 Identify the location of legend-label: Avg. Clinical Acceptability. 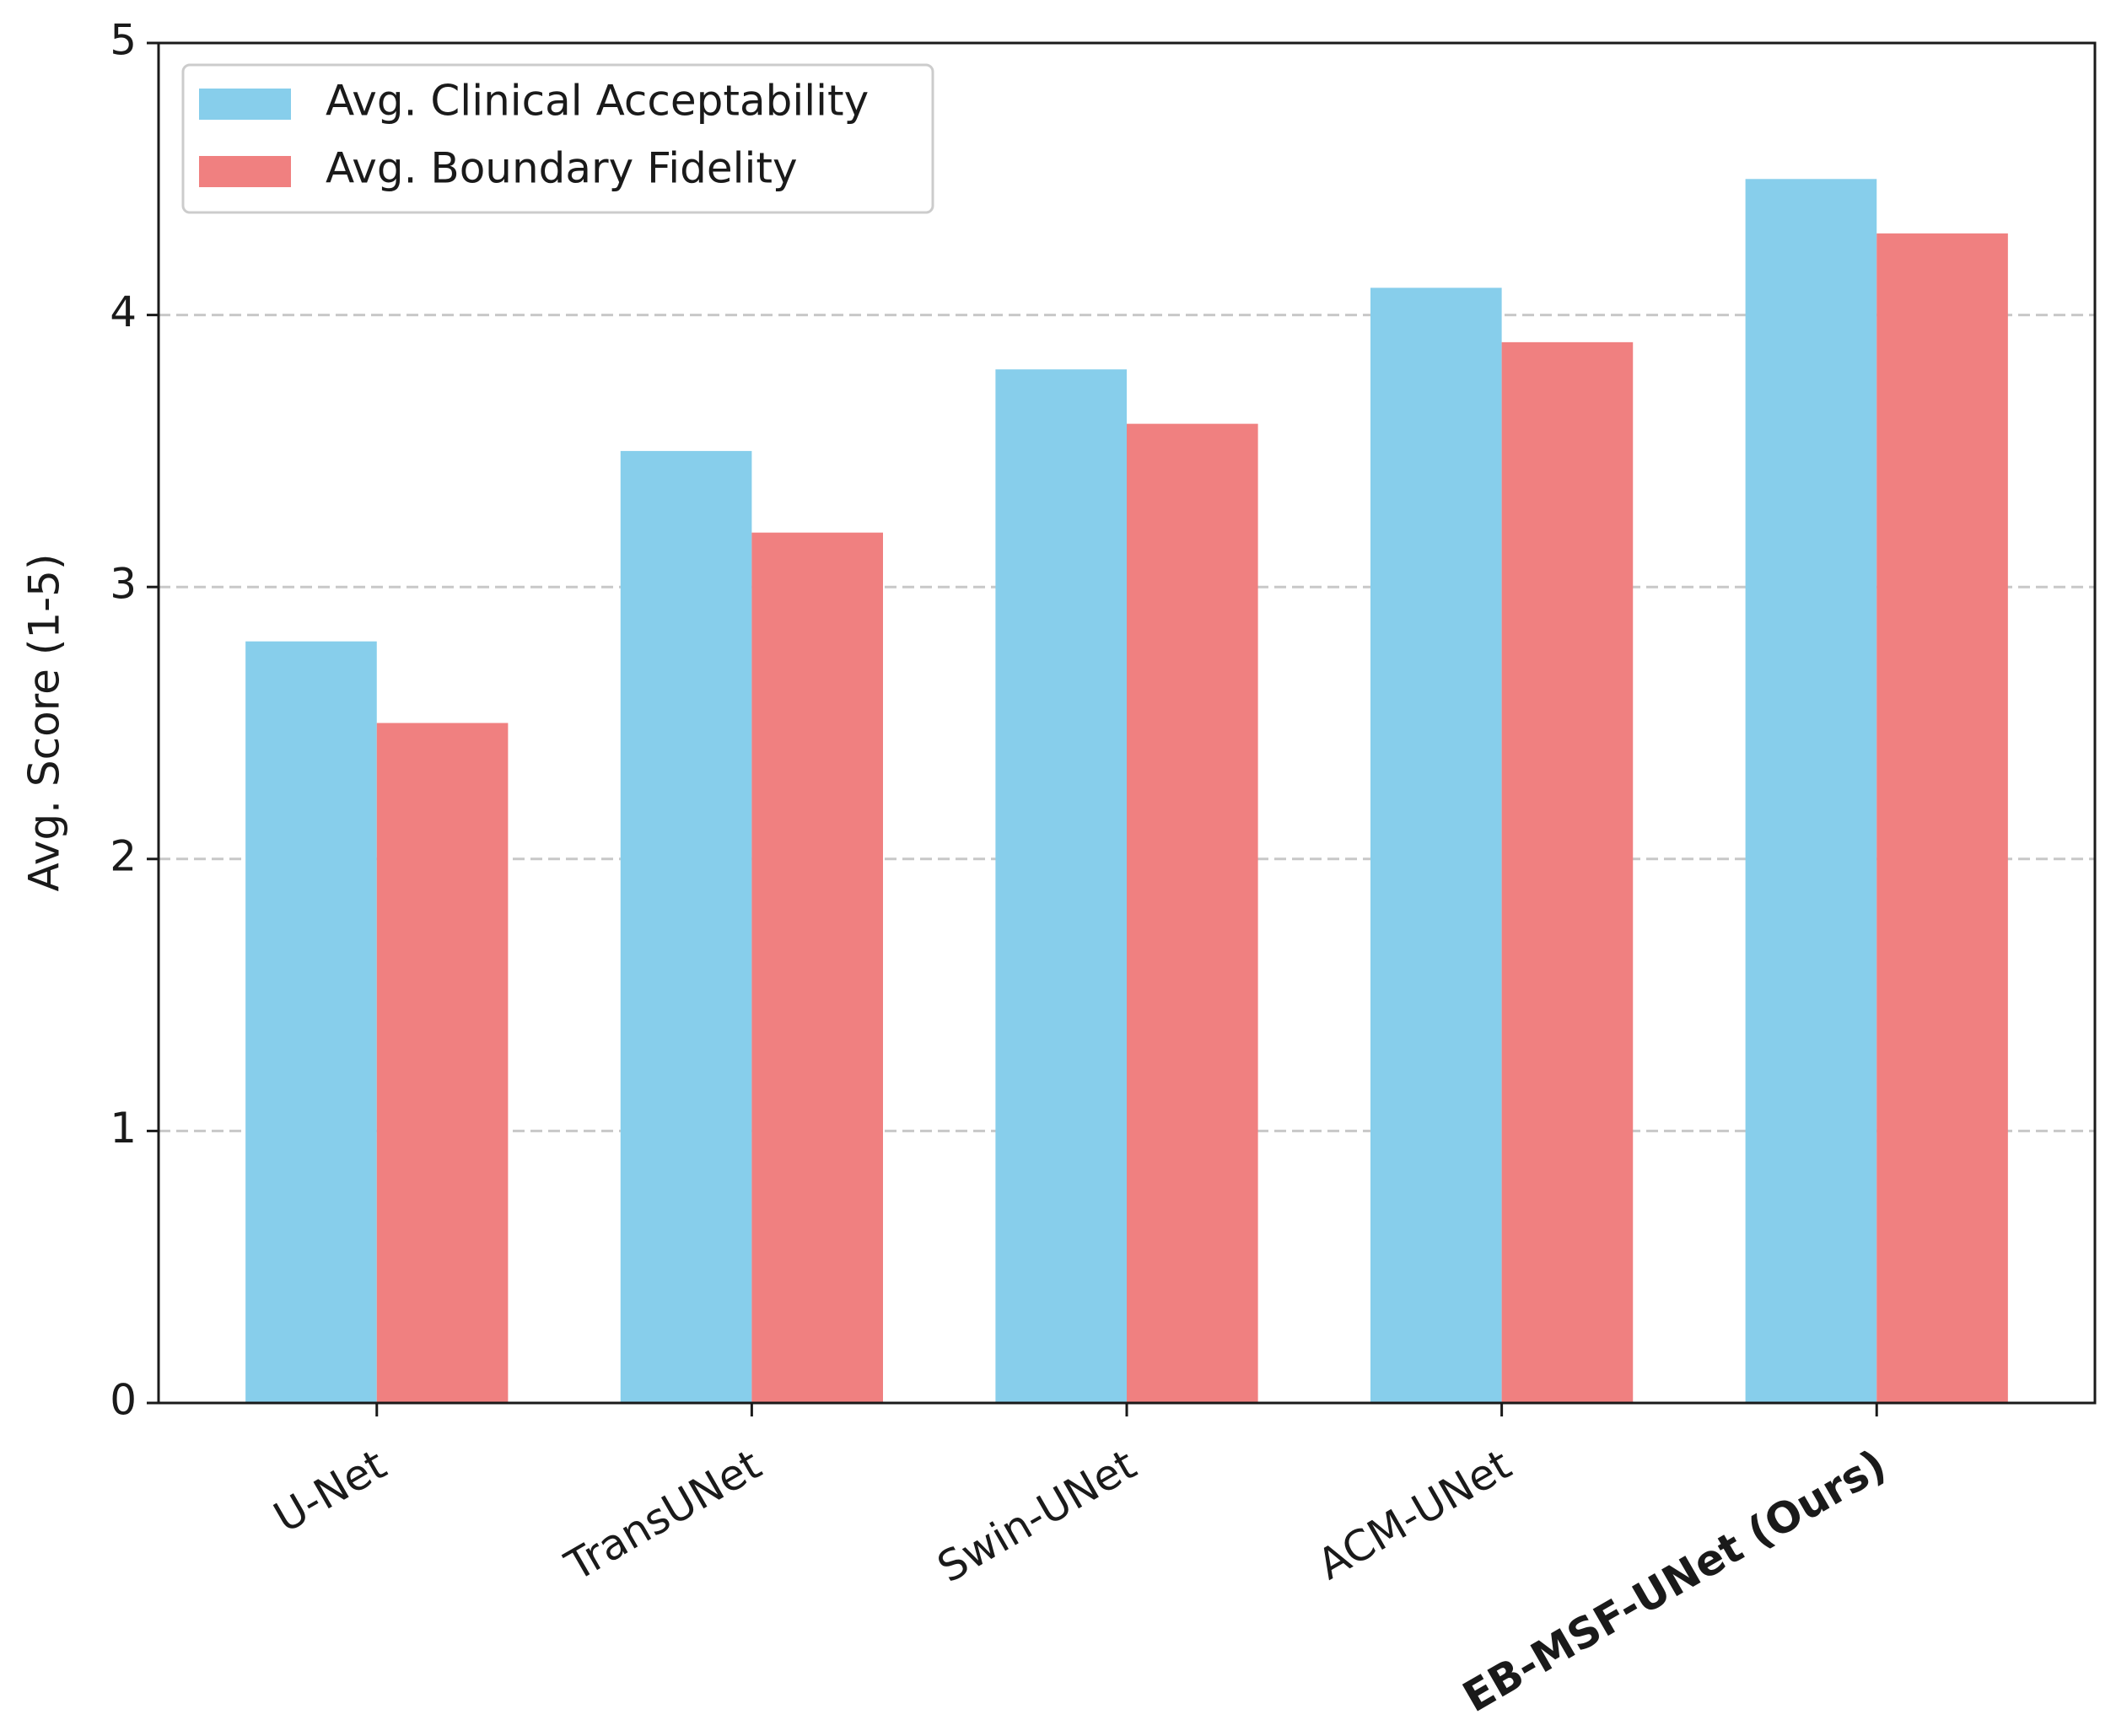
(597, 101).